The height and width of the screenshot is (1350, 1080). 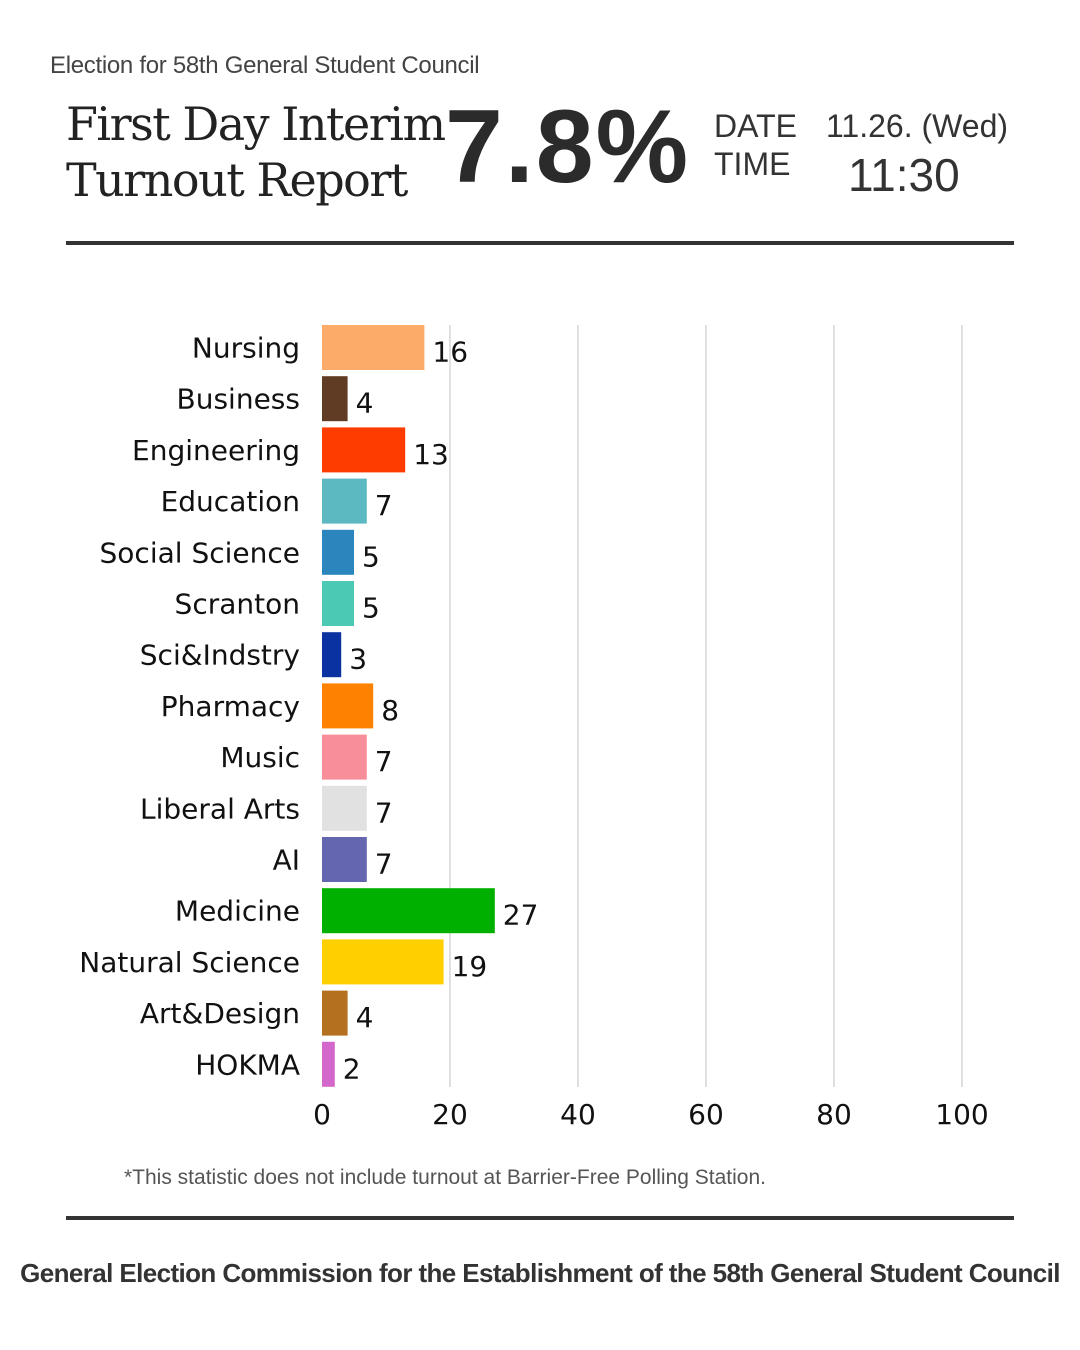 I want to click on bottom-divider, so click(x=540, y=1218).